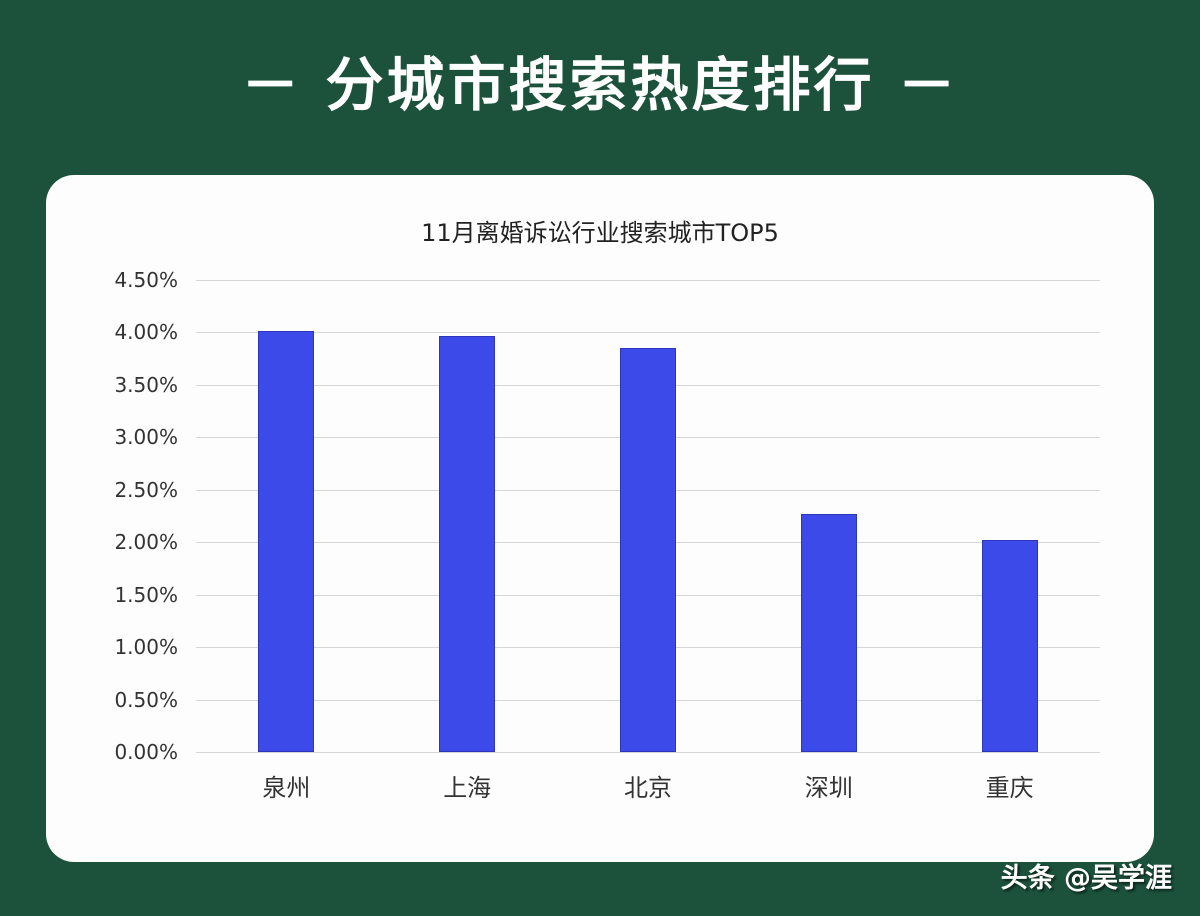  What do you see at coordinates (146, 384) in the screenshot?
I see `y-axis-tick-label: 3.50%` at bounding box center [146, 384].